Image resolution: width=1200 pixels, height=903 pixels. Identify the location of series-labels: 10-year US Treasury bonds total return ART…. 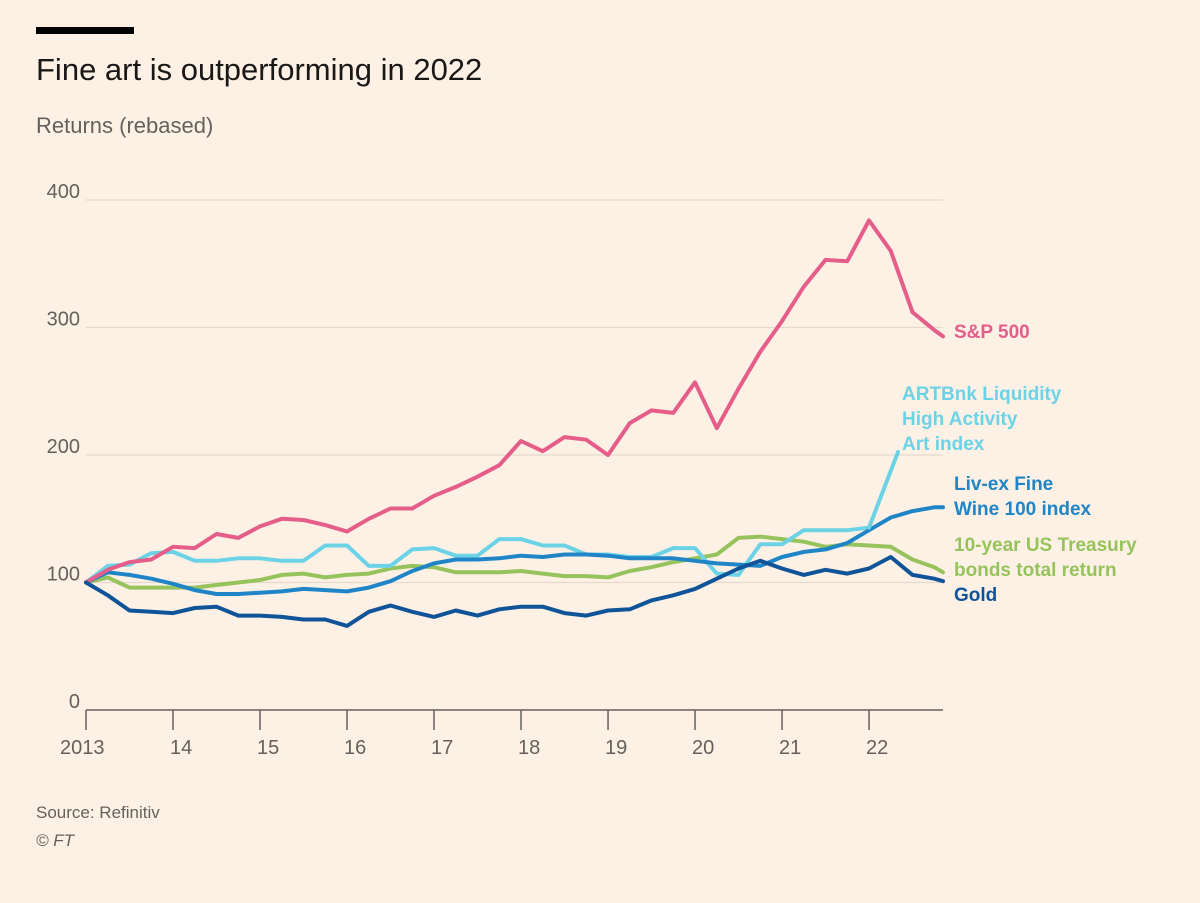
(1019, 464).